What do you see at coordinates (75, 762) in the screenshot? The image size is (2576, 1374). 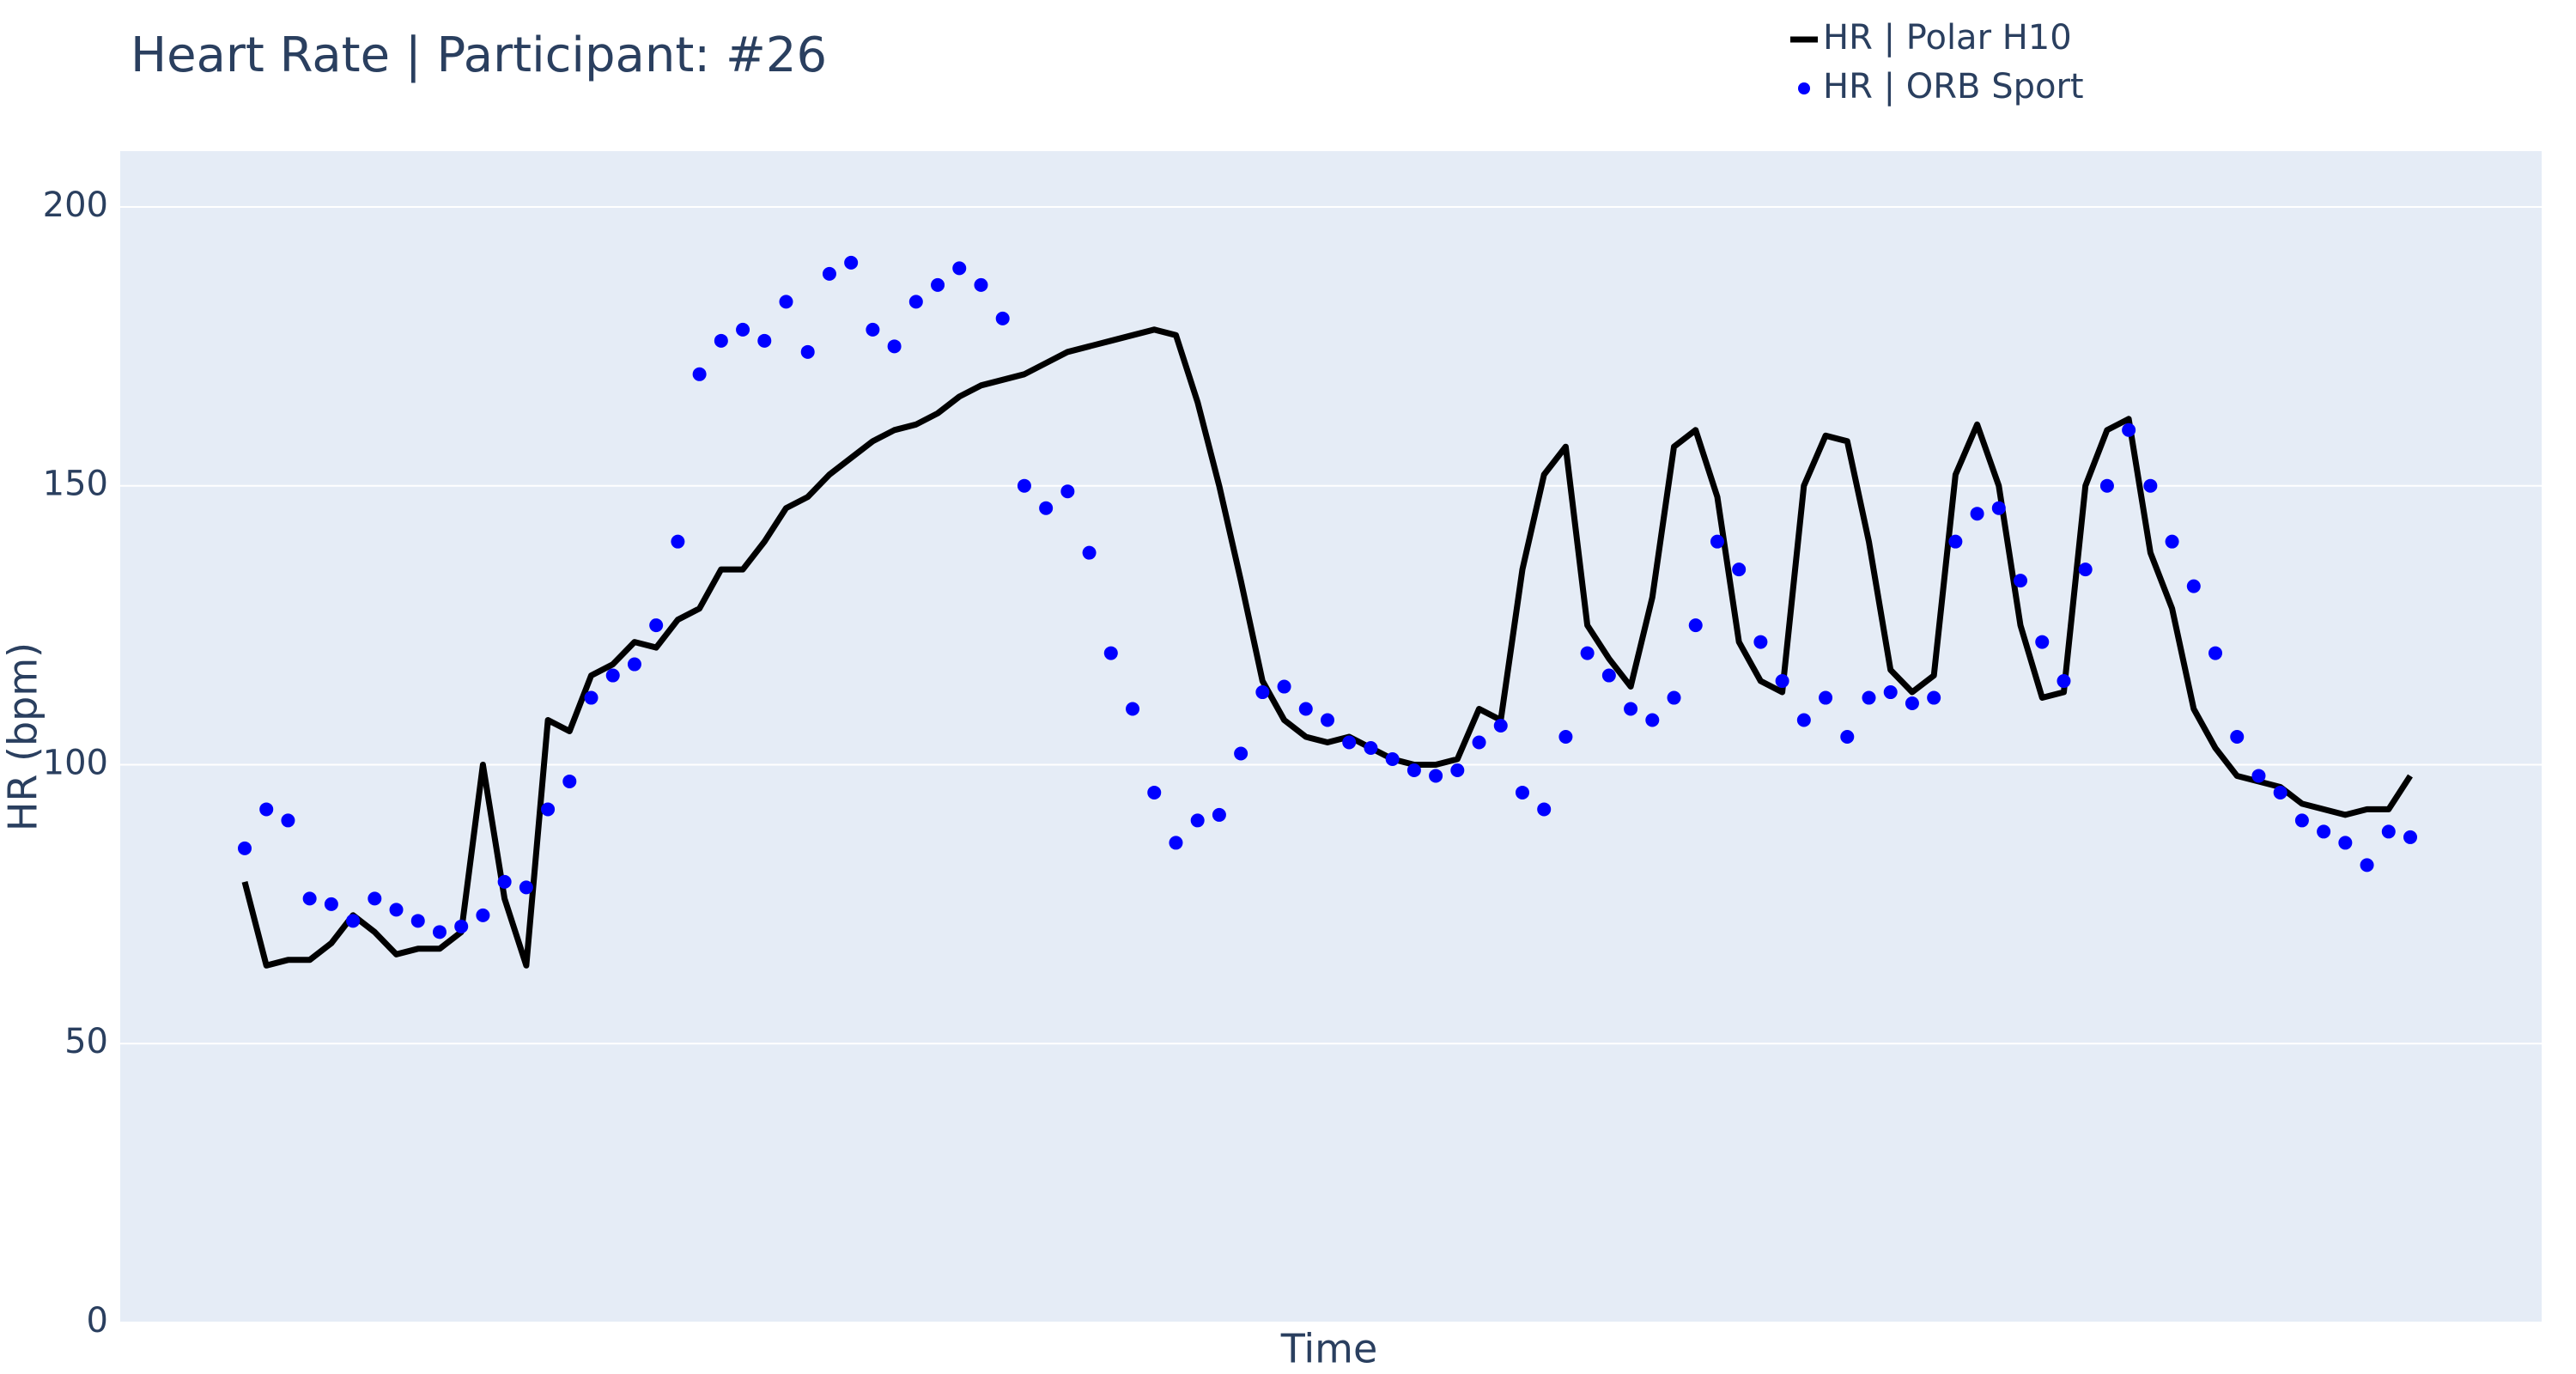 I see `y-tick-label: 100` at bounding box center [75, 762].